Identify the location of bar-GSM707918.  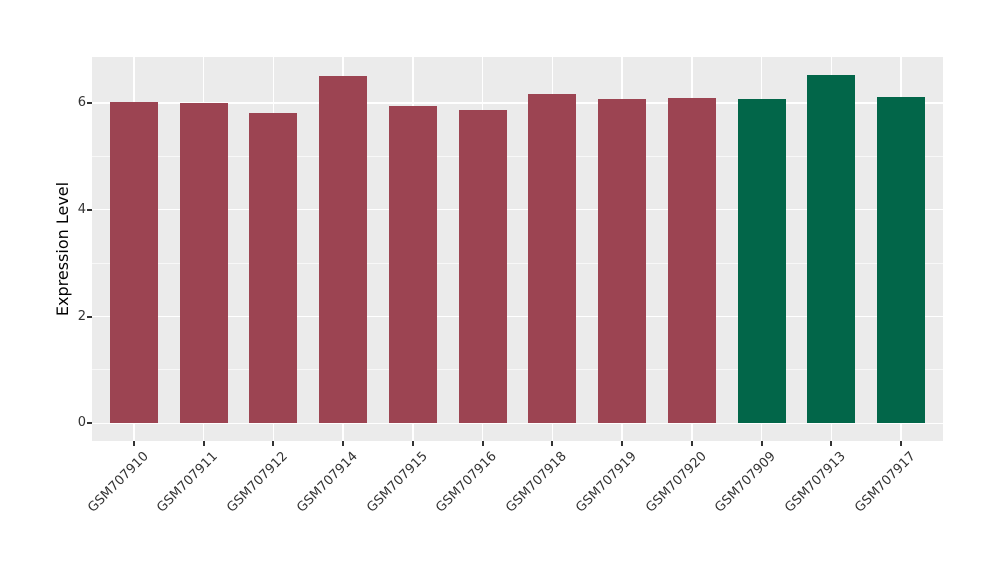
(552, 258).